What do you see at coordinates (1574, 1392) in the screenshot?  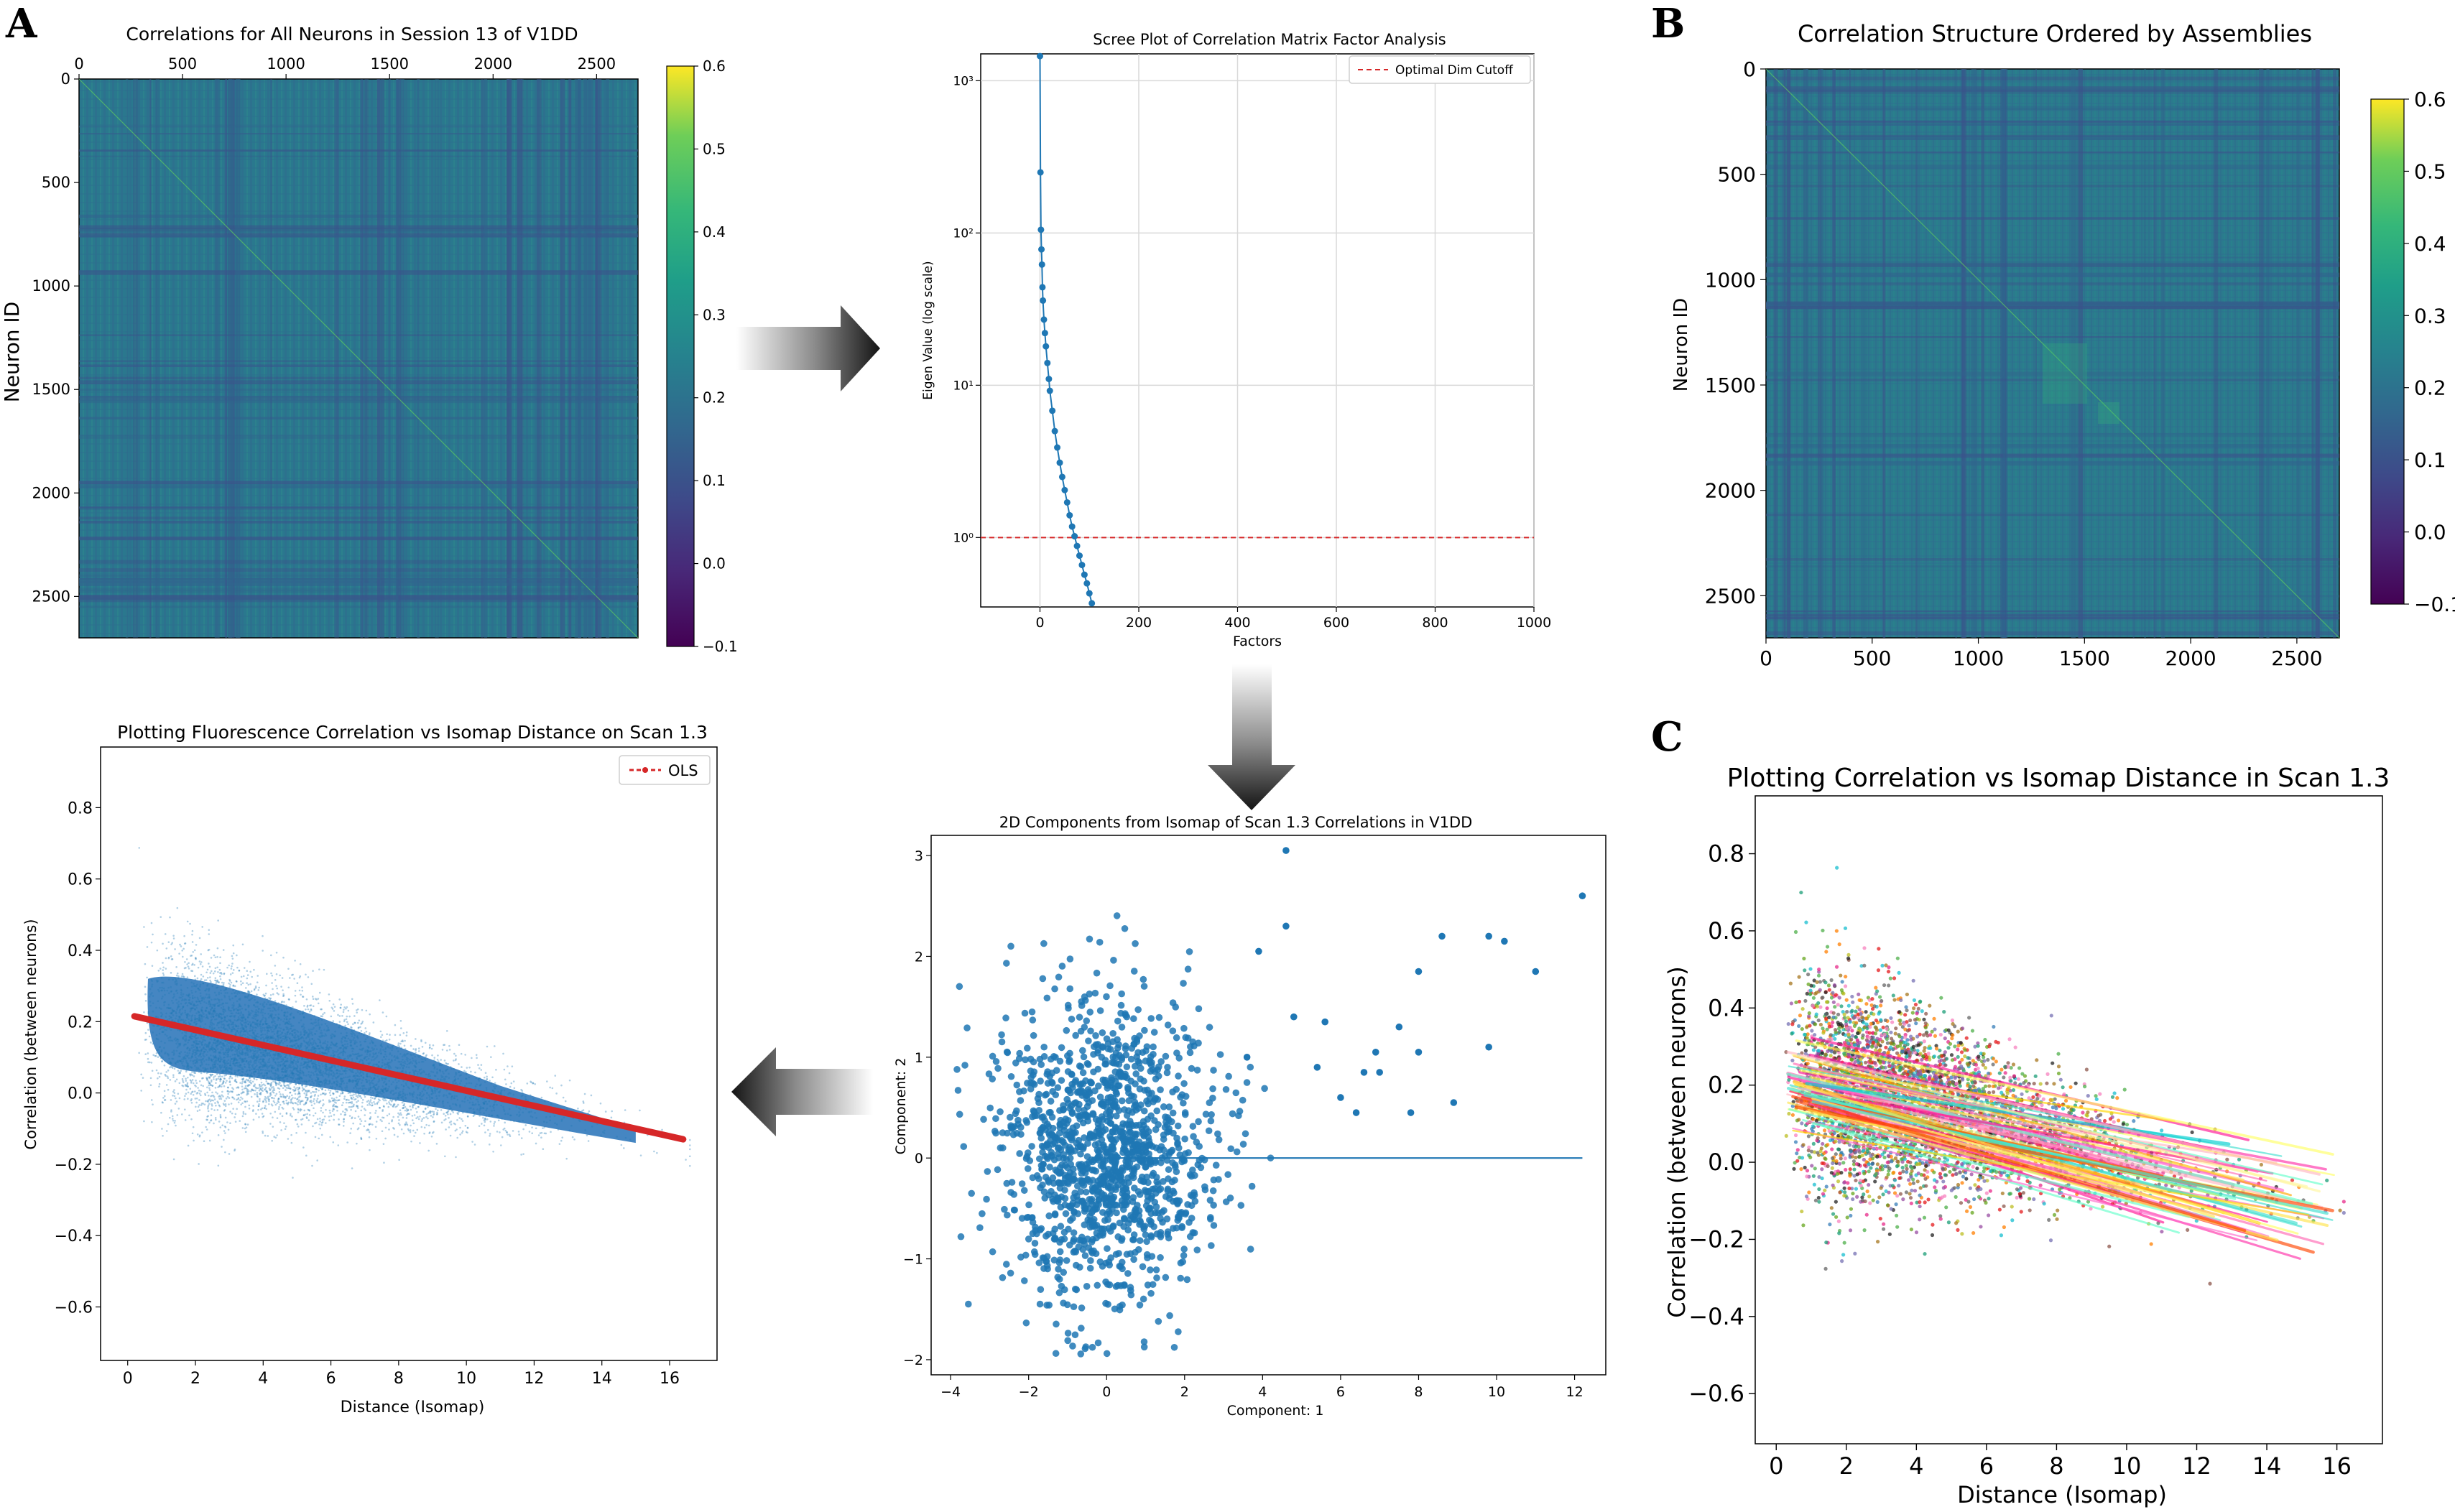 I see `x-tick-label: 12` at bounding box center [1574, 1392].